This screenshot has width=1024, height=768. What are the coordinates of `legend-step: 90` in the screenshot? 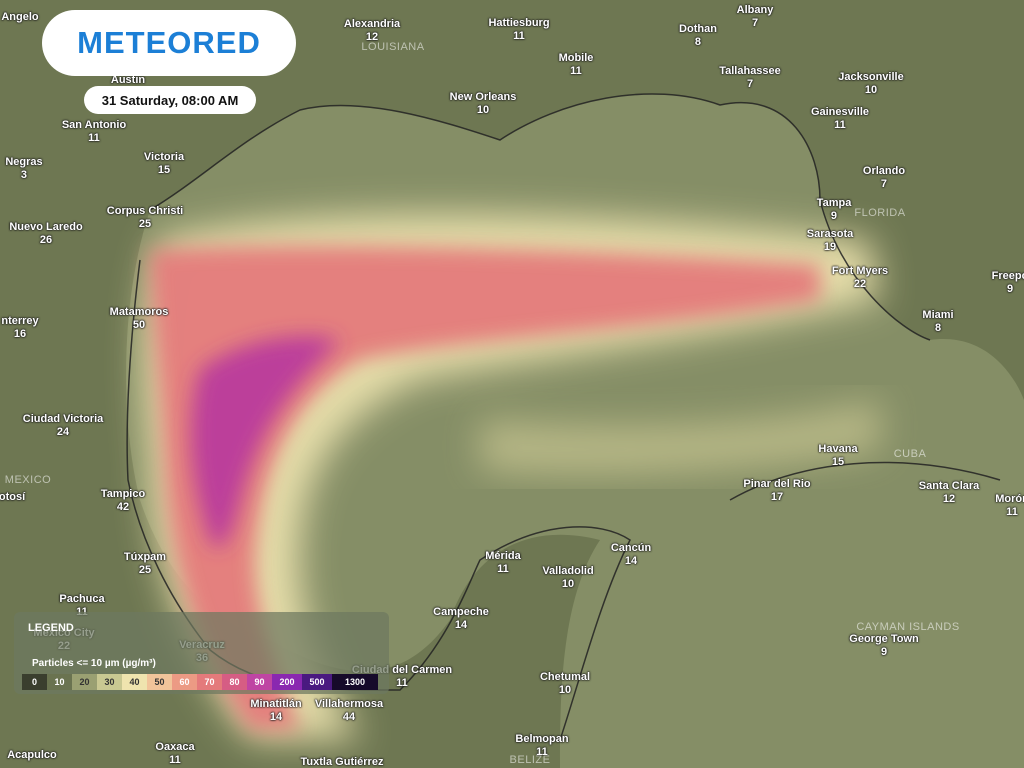 It's located at (259, 682).